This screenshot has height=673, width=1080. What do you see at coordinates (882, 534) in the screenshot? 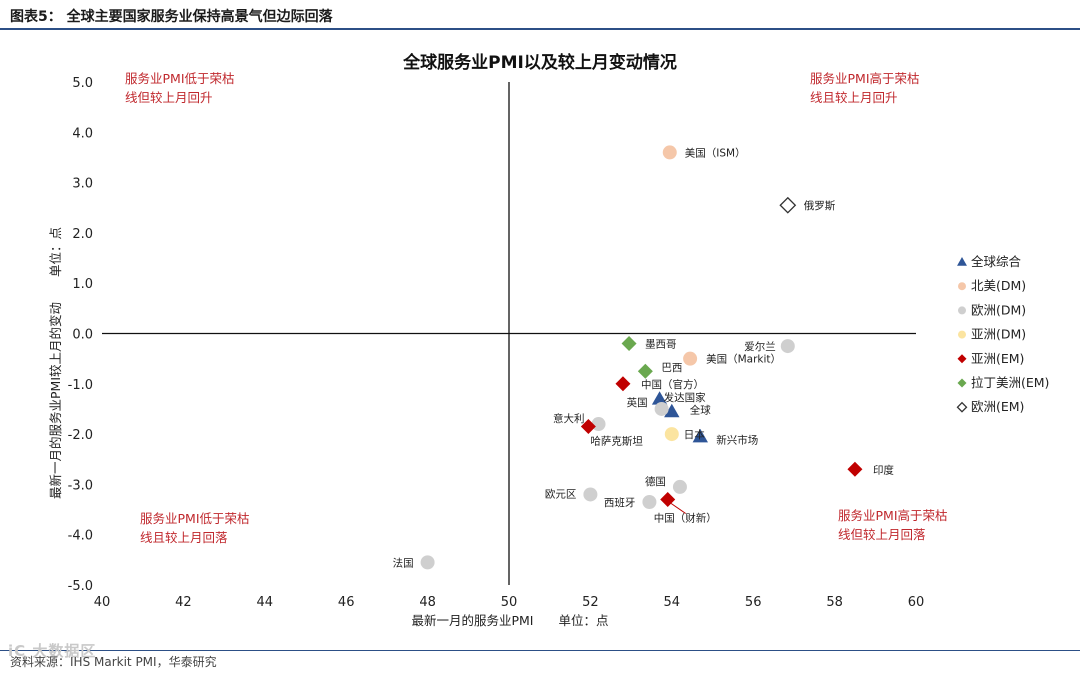
I see `quadrant-label-bottom-right: 线但较上月回落` at bounding box center [882, 534].